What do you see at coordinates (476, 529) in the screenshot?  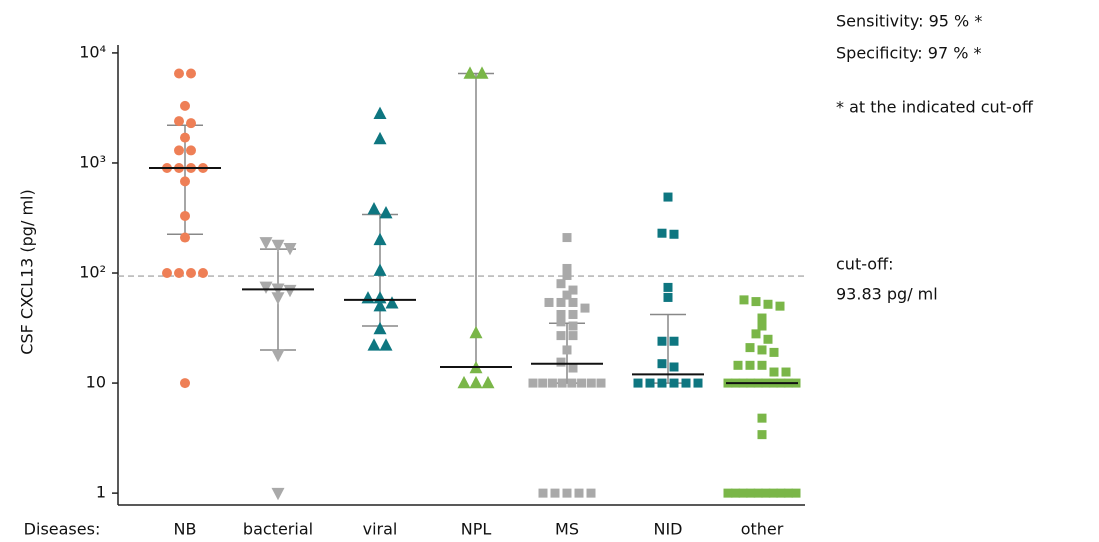 I see `x-tick-label: NPL` at bounding box center [476, 529].